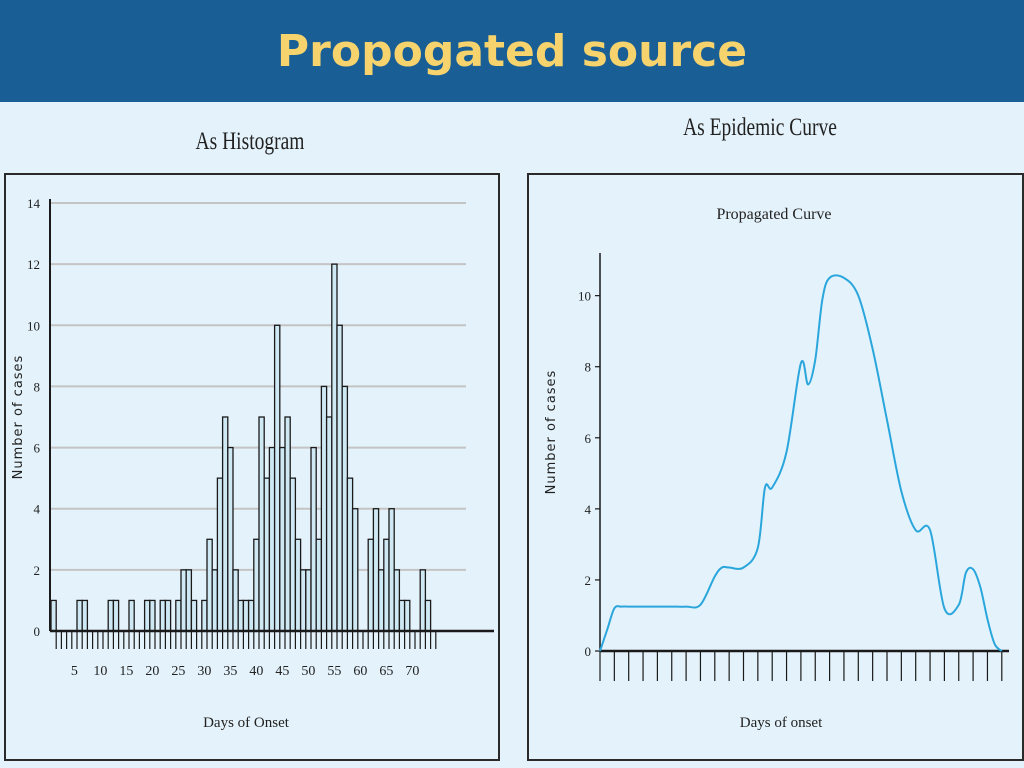 Image resolution: width=1024 pixels, height=768 pixels. I want to click on epidemic-curve-y-tick-label: 6, so click(588, 438).